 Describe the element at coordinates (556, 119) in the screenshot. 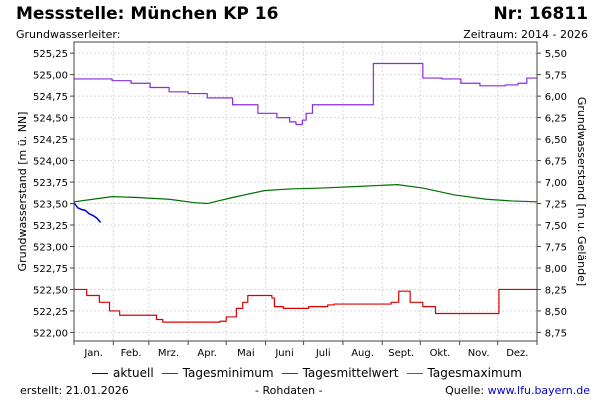

I see `y-right-tick-label: 6,25` at that location.